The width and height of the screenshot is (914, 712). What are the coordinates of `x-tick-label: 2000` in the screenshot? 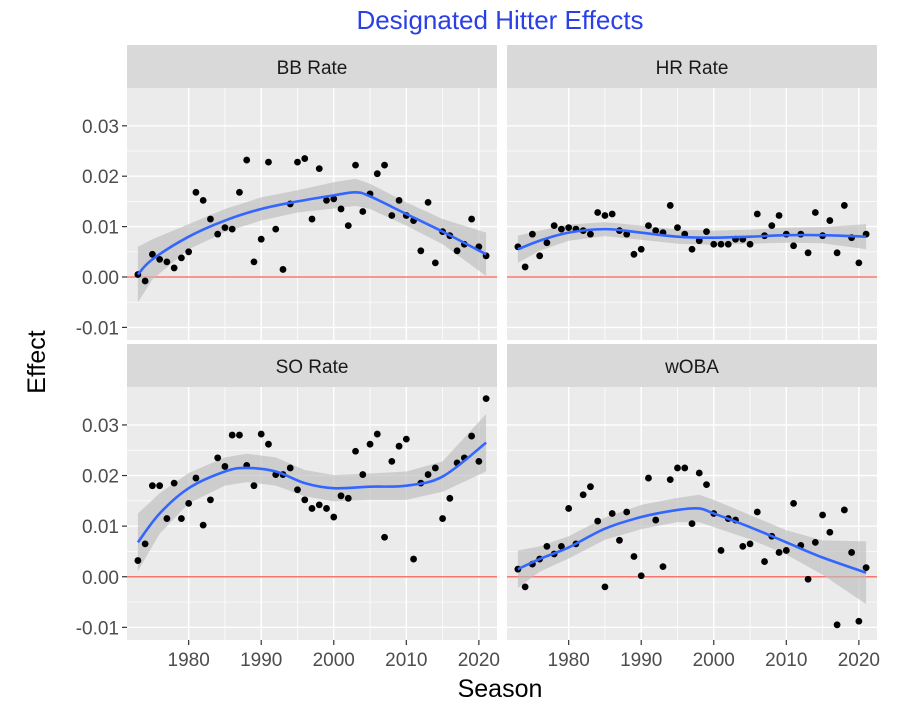 It's located at (334, 660).